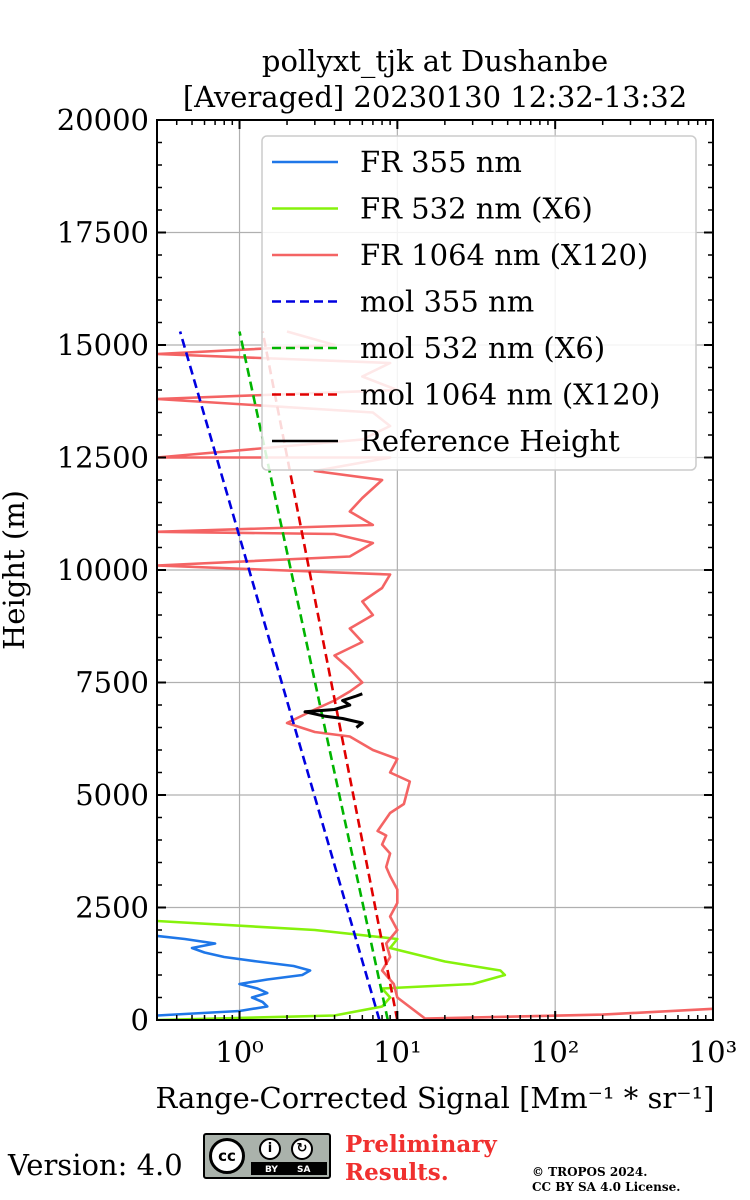  What do you see at coordinates (713, 1052) in the screenshot?
I see `x-tick-label: 10³` at bounding box center [713, 1052].